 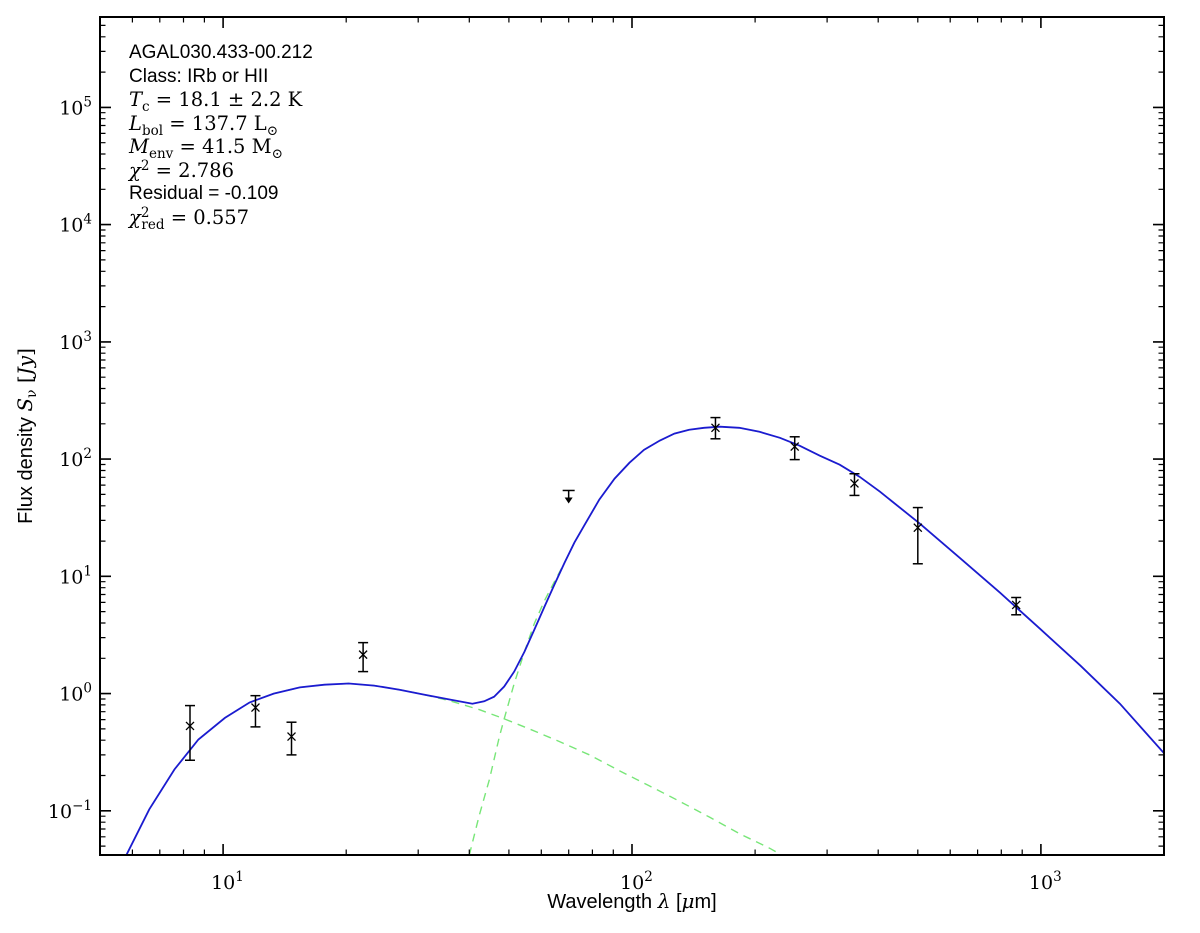 What do you see at coordinates (152, 130) in the screenshot?
I see `annotation-segment: bol` at bounding box center [152, 130].